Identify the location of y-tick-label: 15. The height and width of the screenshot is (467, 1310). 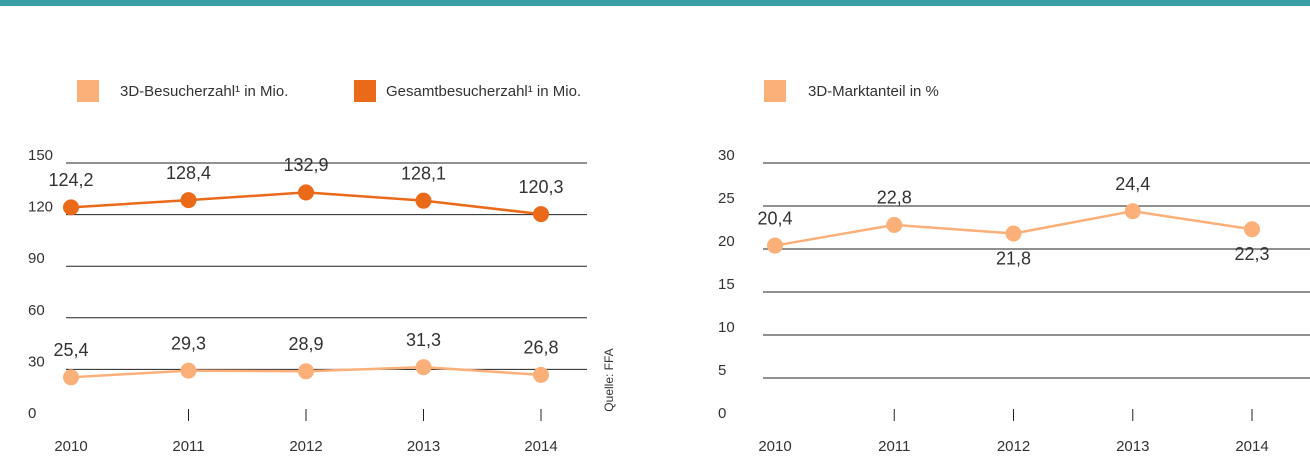
(726, 284).